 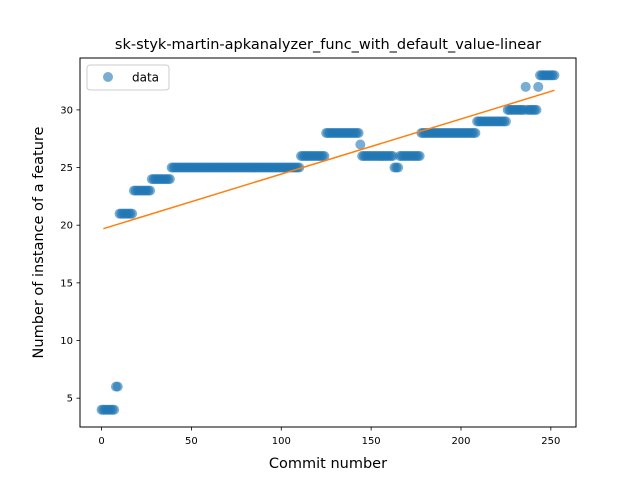 I want to click on x-tick-label: 150, so click(x=371, y=441).